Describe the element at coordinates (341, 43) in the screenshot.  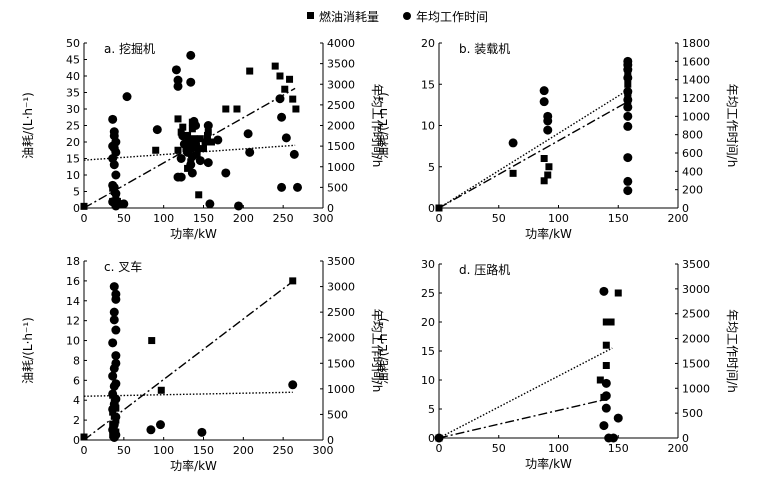
I see `y-right-tick-label: 4000` at that location.